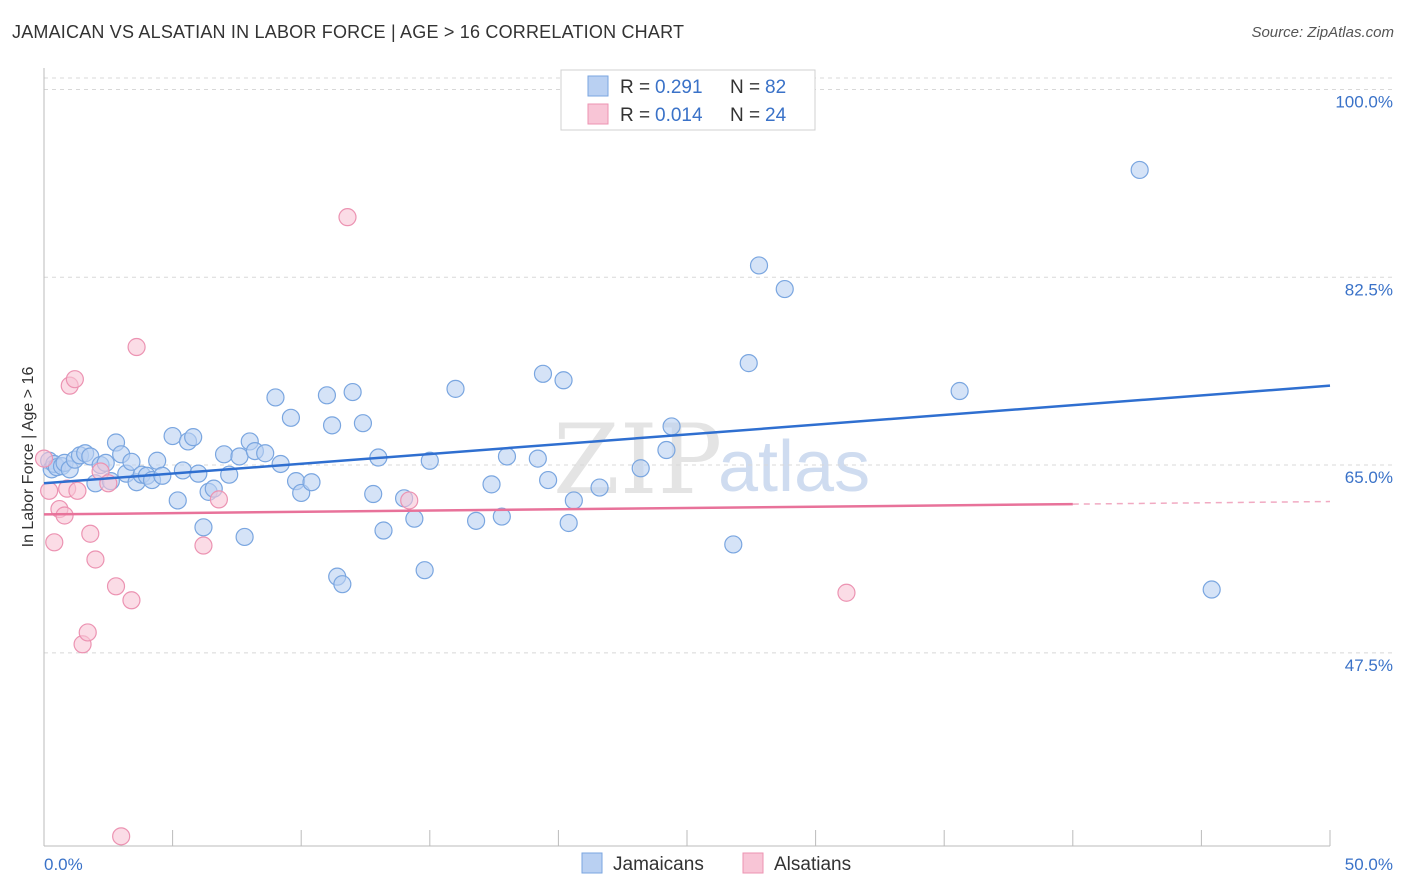  Describe the element at coordinates (745, 87) in the screenshot. I see `legend-n-label-jamaicans: N =` at that location.